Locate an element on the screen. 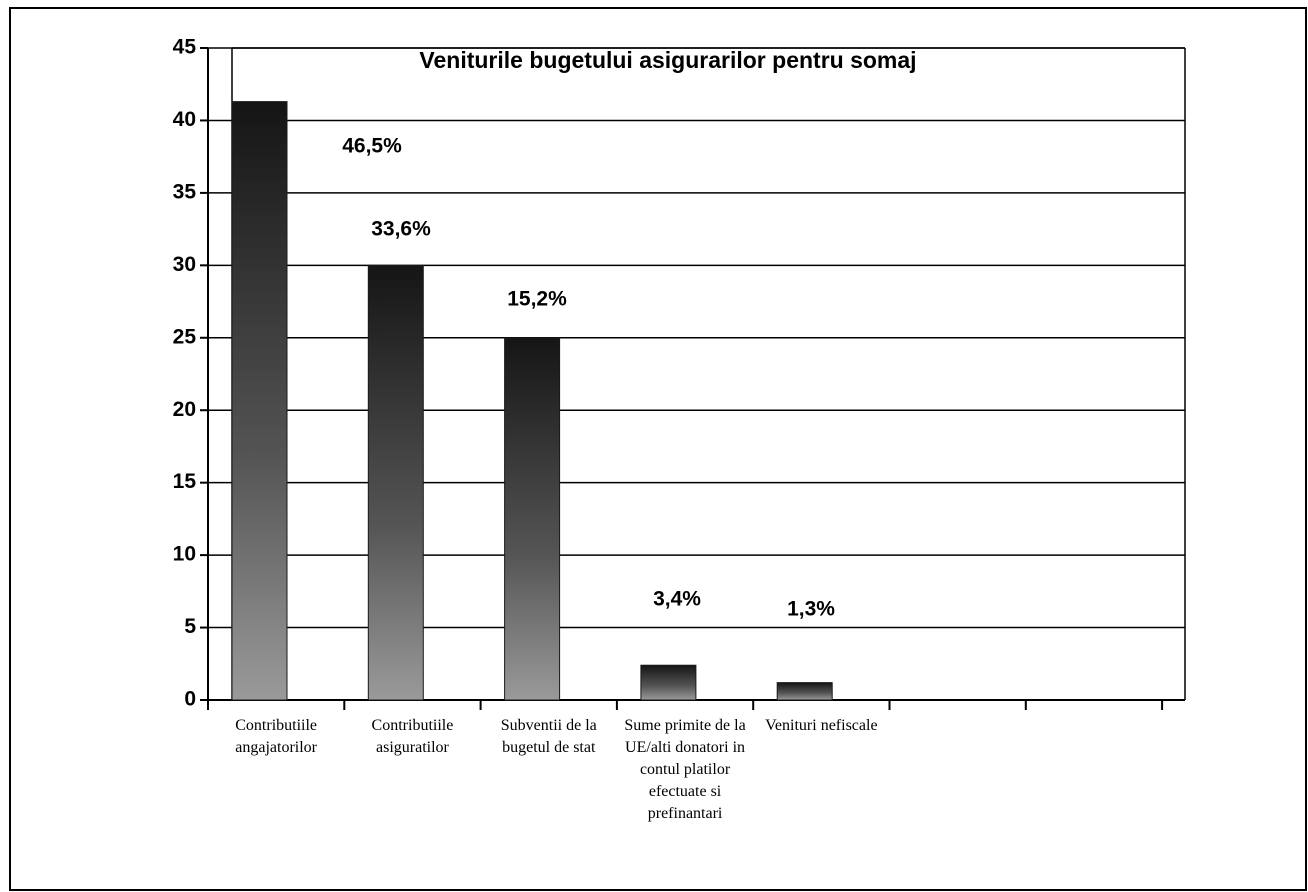  y-tick-label: 15 is located at coordinates (185, 481).